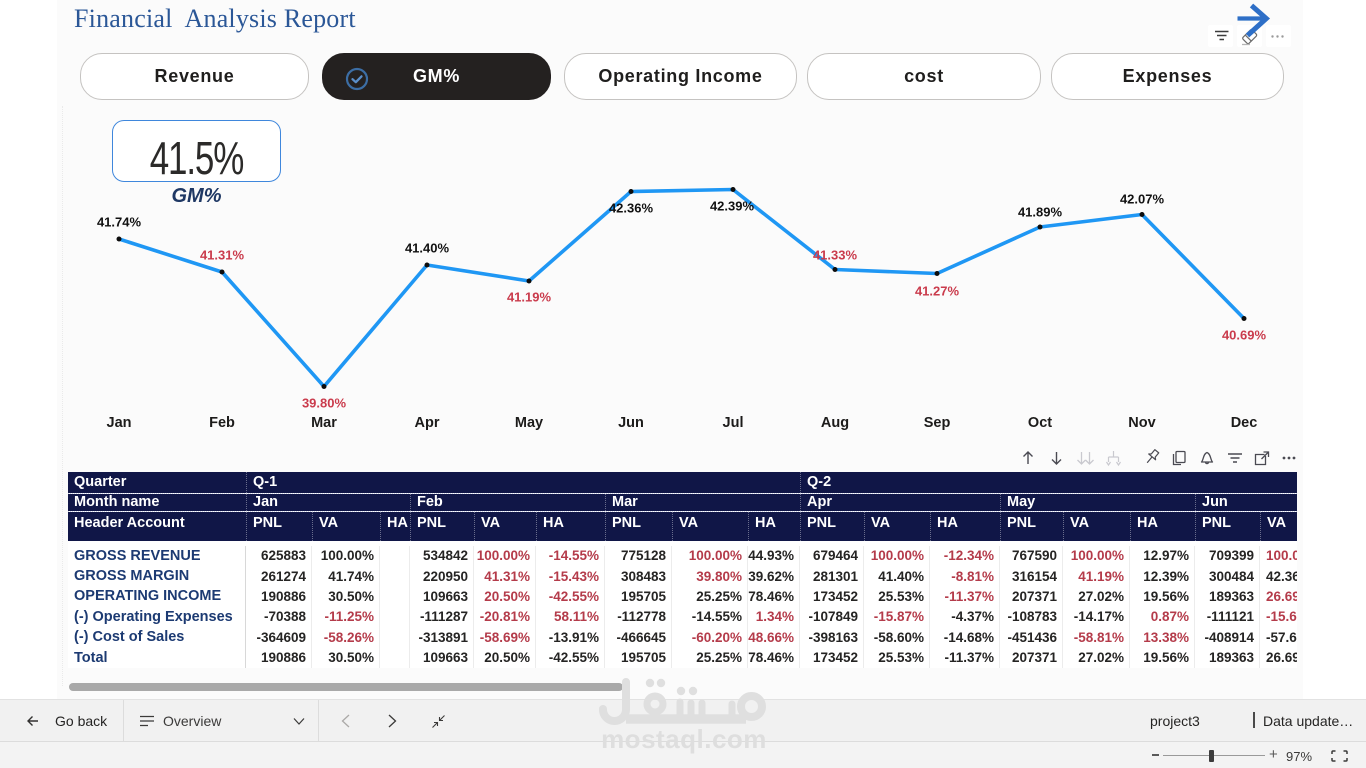 Image resolution: width=1366 pixels, height=768 pixels. I want to click on svg-text: mostaql.com, so click(684, 739).